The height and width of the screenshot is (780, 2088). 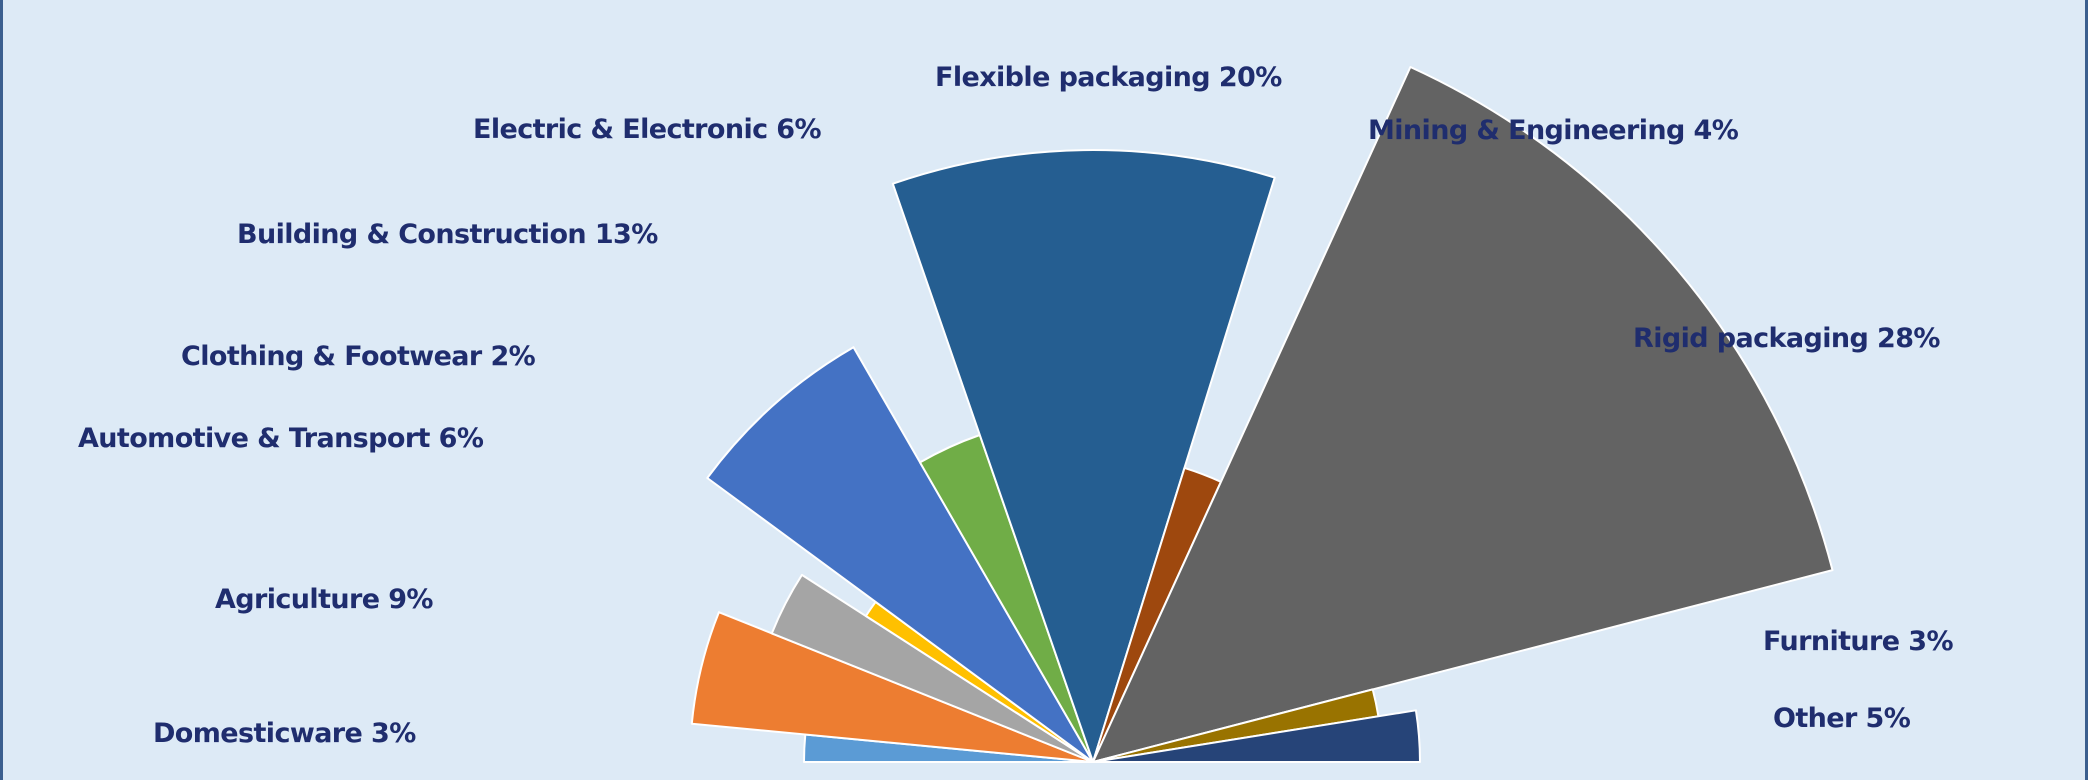 I want to click on slice-label-9: Furniture 3%, so click(x=1858, y=641).